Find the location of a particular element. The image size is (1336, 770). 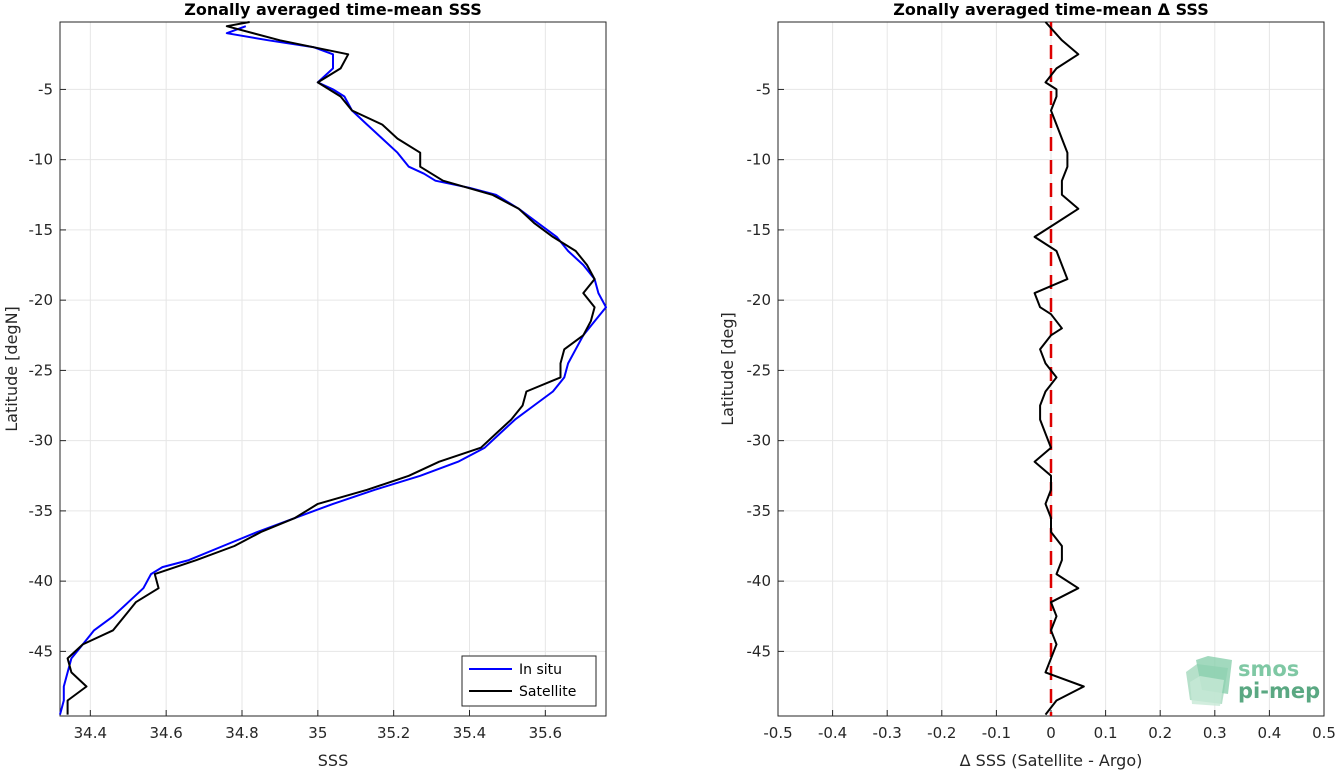

x-tick-label: 0.5 is located at coordinates (1324, 733).